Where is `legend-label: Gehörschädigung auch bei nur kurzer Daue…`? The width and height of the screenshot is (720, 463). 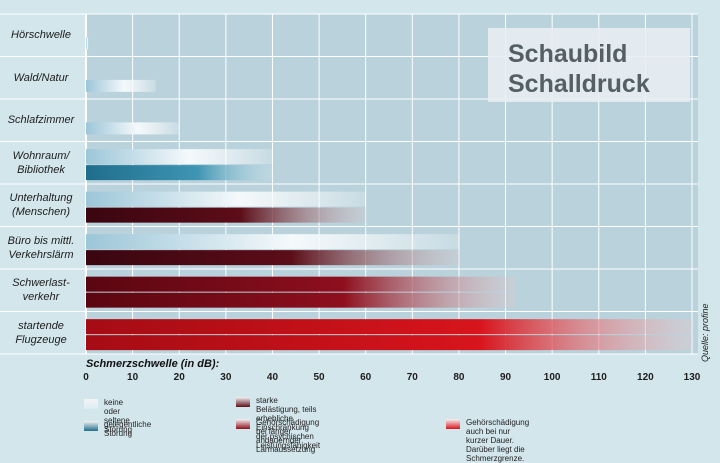 legend-label: Gehörschädigung auch bei nur kurzer Daue… is located at coordinates (498, 440).